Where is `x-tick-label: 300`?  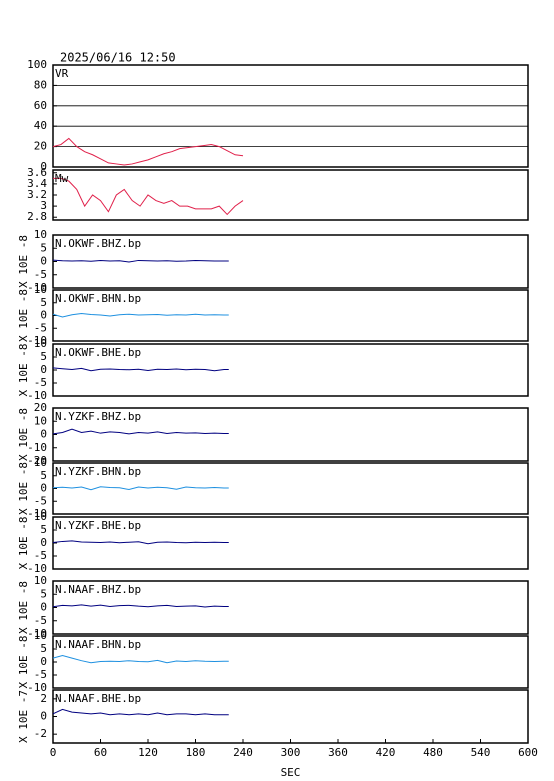 x-tick-label: 300 is located at coordinates (291, 752).